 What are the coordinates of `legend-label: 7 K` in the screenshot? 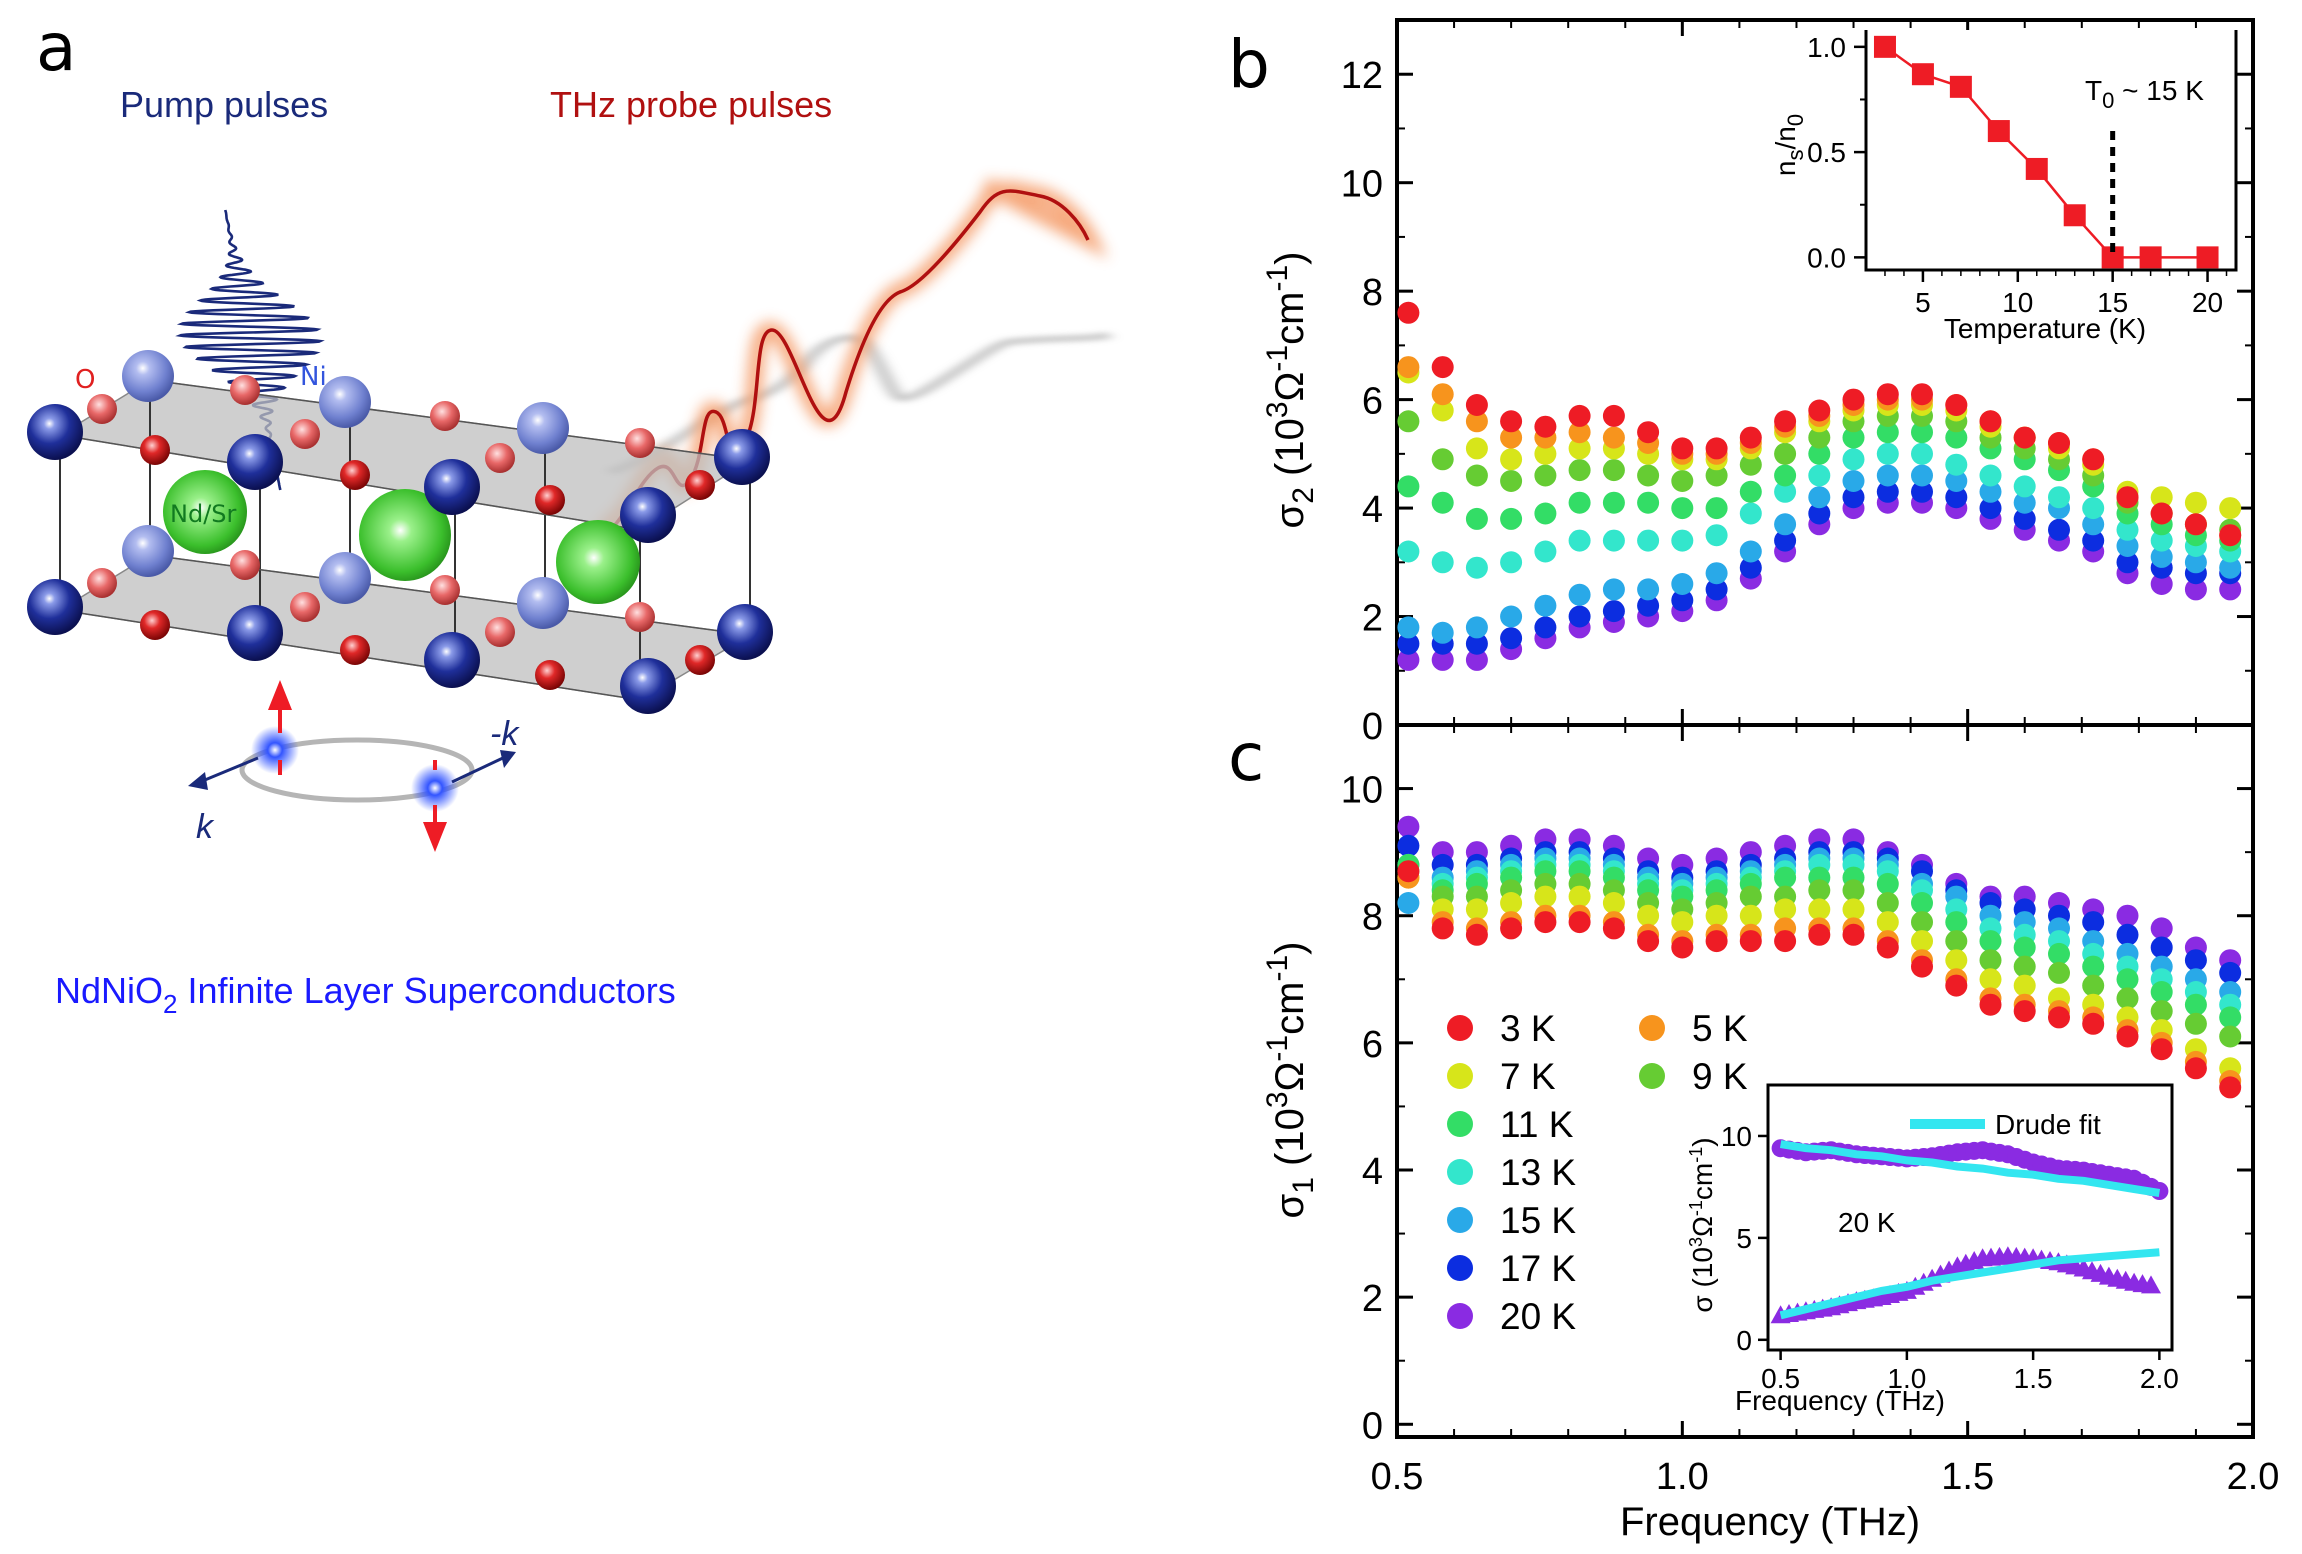 It's located at (1528, 1076).